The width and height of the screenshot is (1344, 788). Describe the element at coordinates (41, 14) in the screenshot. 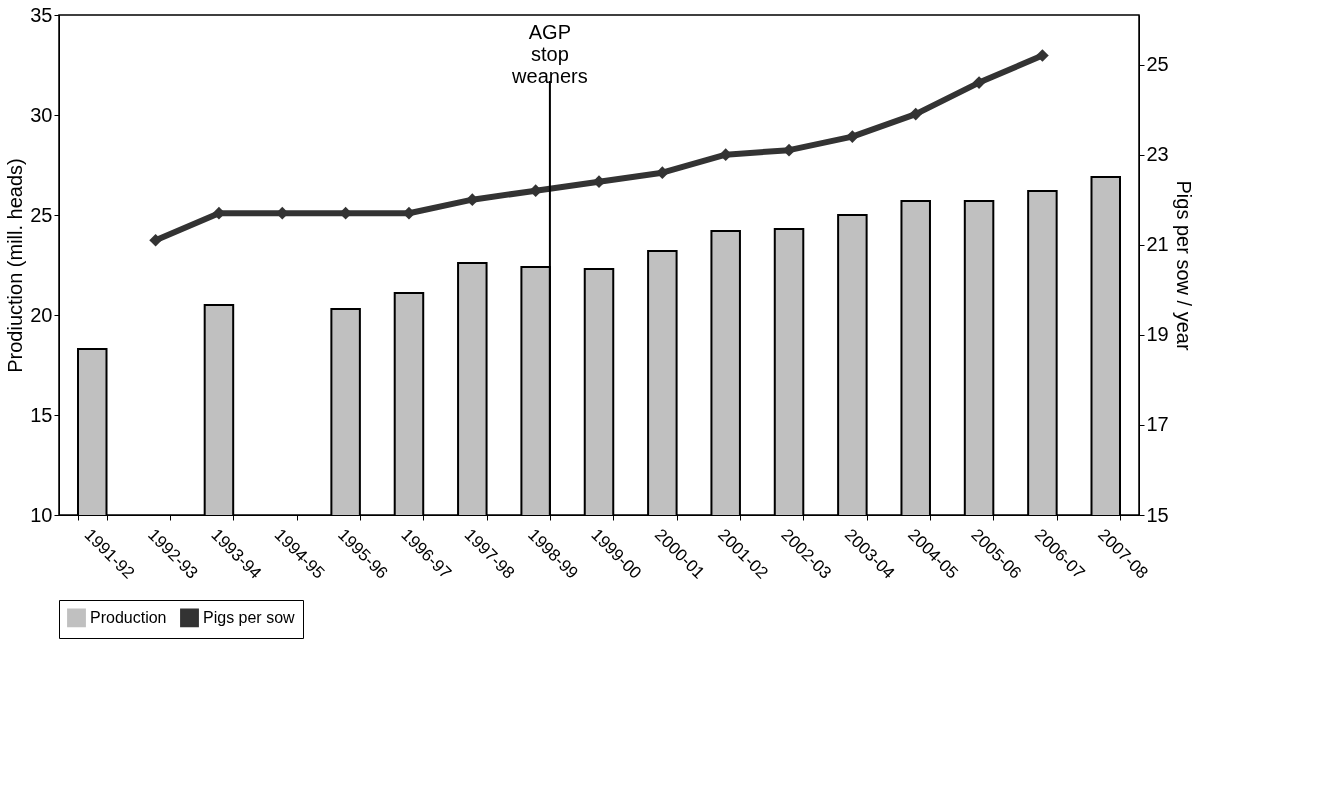

I see `y-tick-label: 35` at that location.